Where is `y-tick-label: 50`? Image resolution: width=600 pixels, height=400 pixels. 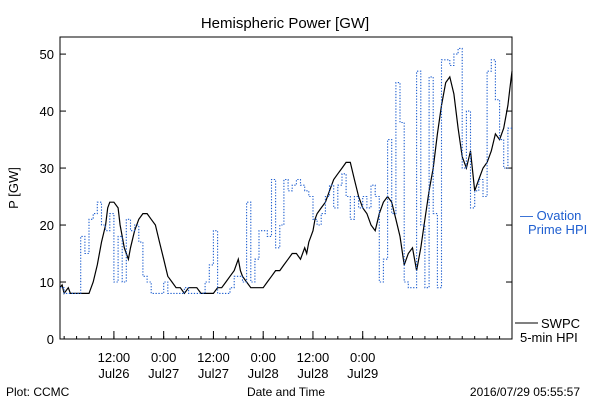
y-tick-label: 50 is located at coordinates (47, 54).